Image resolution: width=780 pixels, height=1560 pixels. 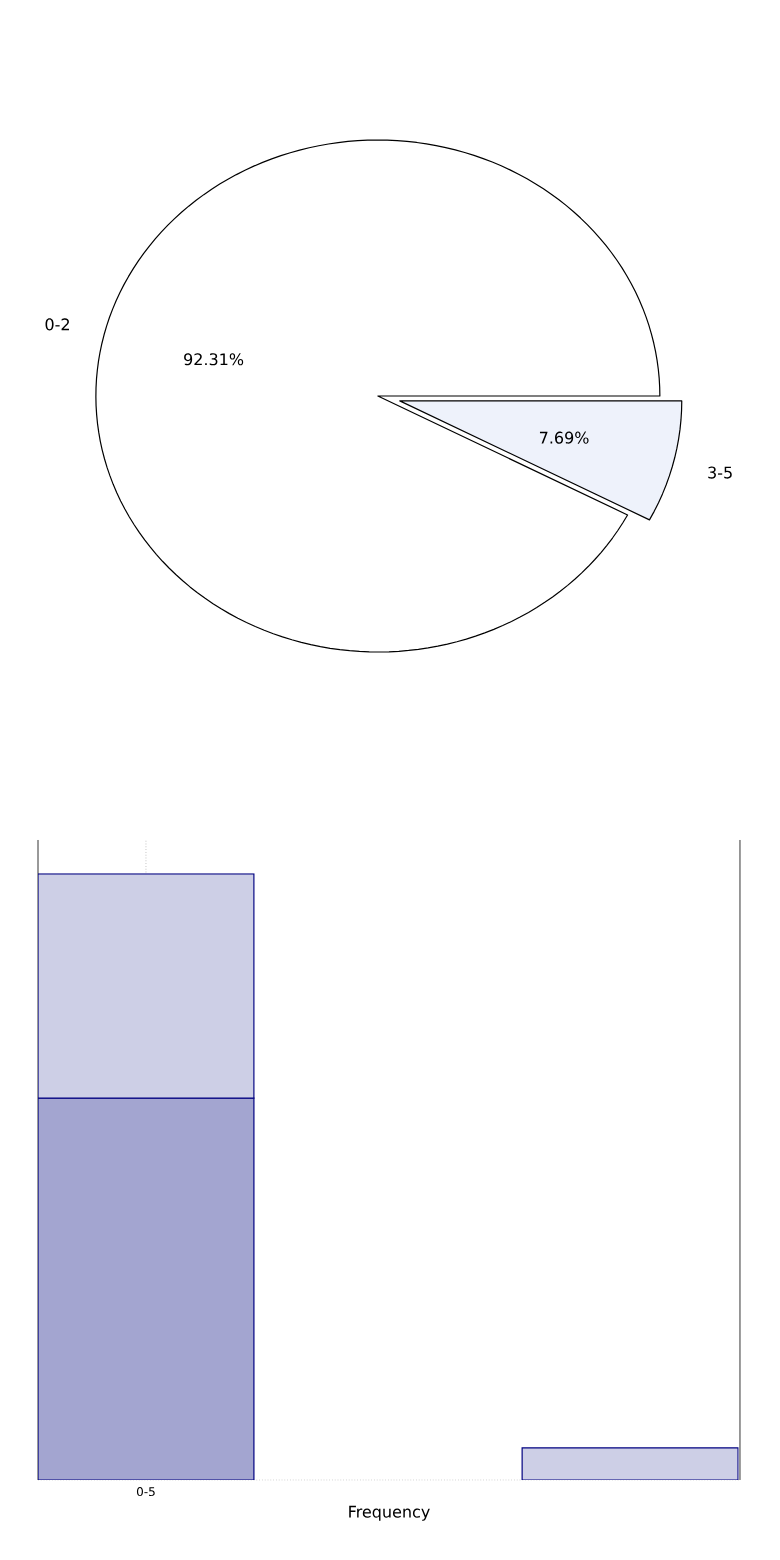 I want to click on data-label: 92.31%, so click(x=214, y=359).